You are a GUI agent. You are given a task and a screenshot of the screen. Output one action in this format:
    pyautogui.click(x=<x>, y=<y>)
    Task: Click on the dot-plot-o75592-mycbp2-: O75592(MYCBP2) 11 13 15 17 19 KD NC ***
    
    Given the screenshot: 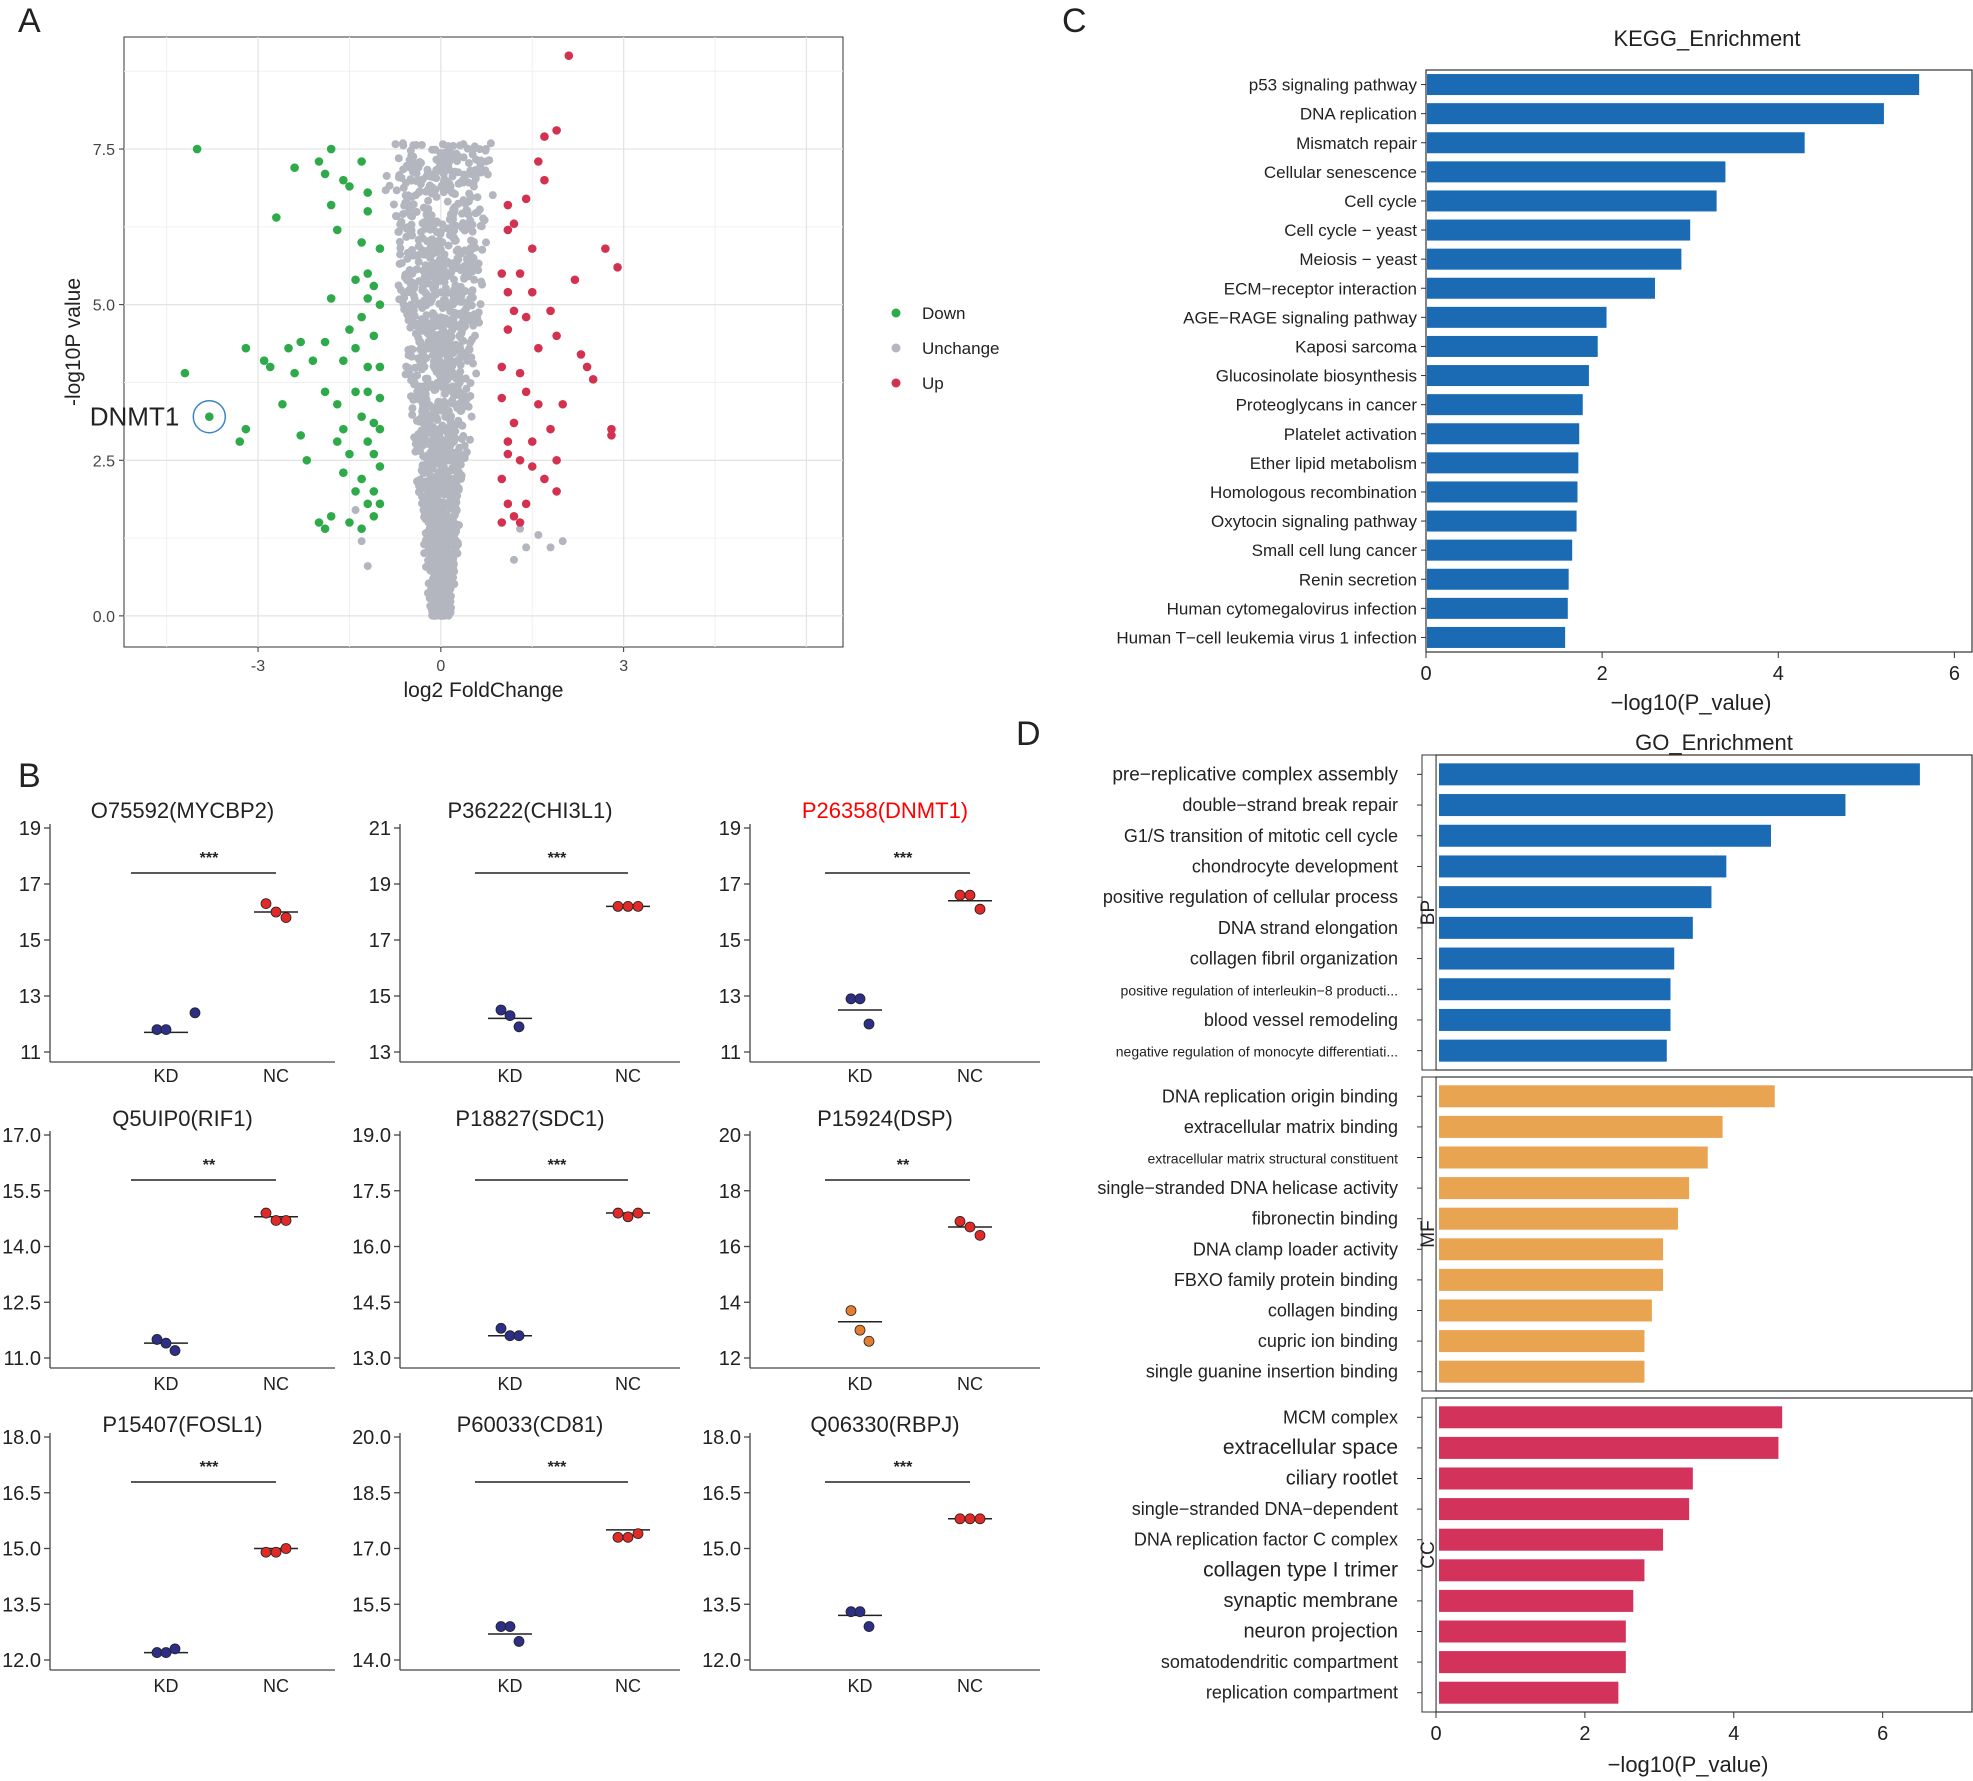 What is the action you would take?
    pyautogui.click(x=177, y=942)
    